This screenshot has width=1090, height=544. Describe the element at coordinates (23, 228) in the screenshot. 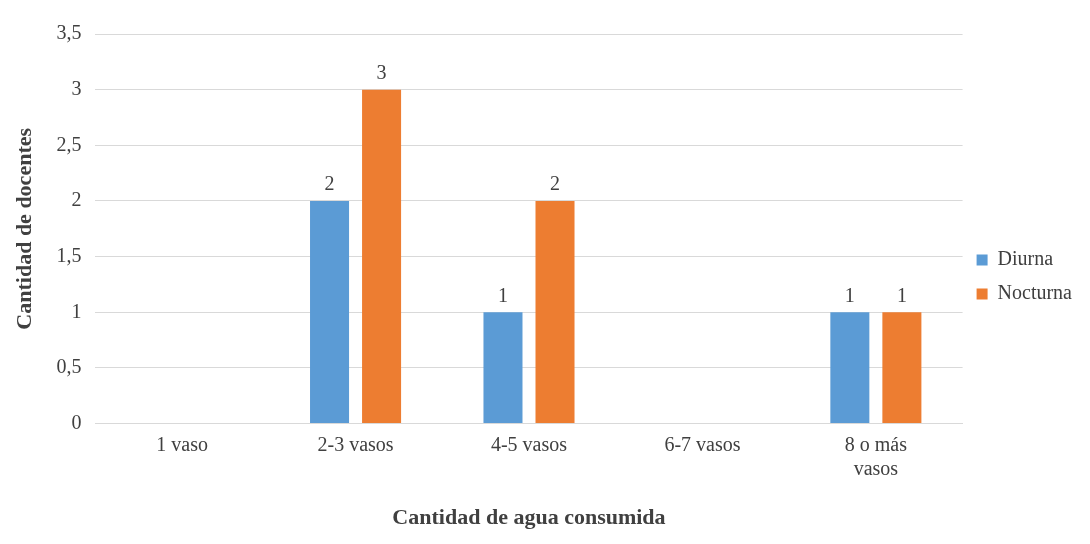

I see `y-axis-title: Cantidad de docentes` at that location.